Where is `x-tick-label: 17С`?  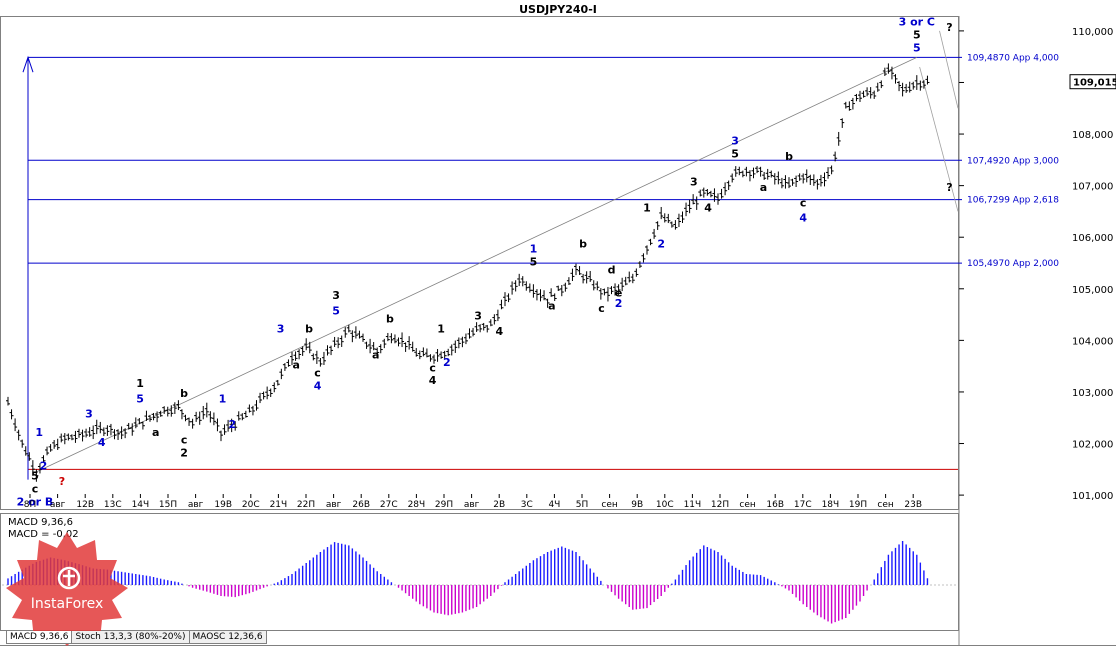
x-tick-label: 17С is located at coordinates (803, 505).